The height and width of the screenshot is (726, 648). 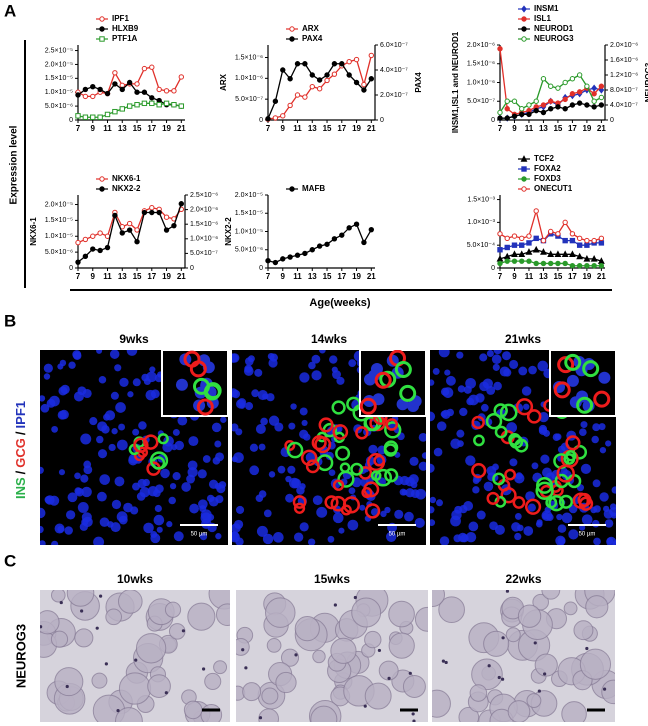 What do you see at coordinates (418, 82) in the screenshot?
I see `y2-axis-label: PAX4` at bounding box center [418, 82].